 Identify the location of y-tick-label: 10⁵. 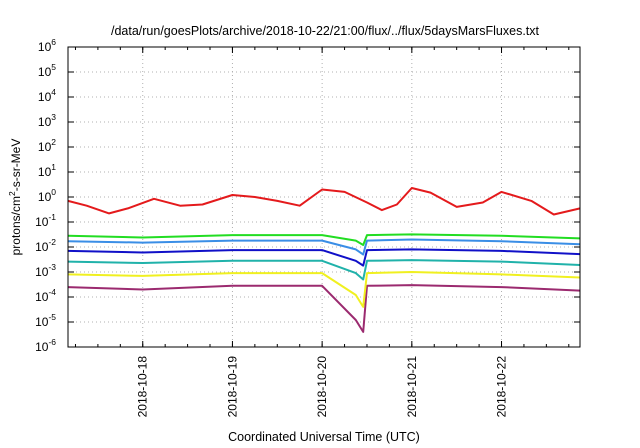
(47, 70).